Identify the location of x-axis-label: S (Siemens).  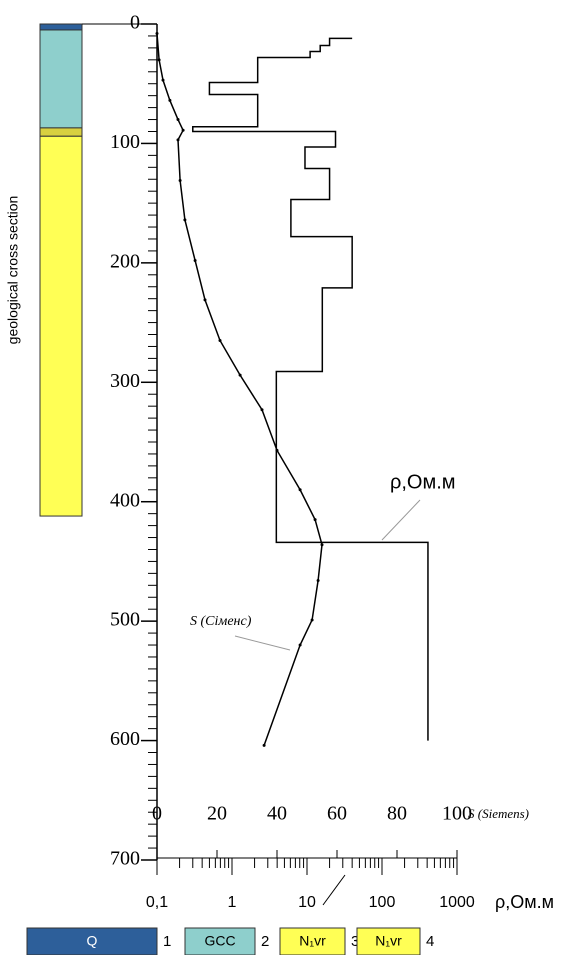
(498, 813).